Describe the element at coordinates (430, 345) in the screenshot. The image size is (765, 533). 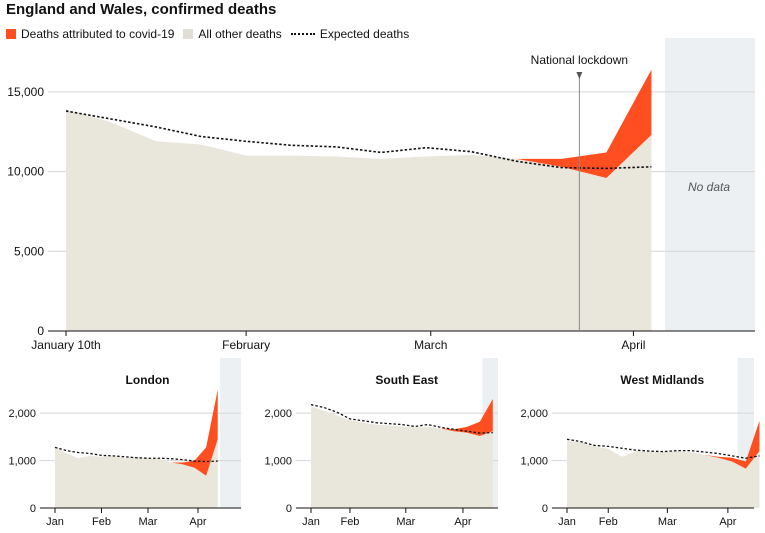
I see `x-tick-label: March` at that location.